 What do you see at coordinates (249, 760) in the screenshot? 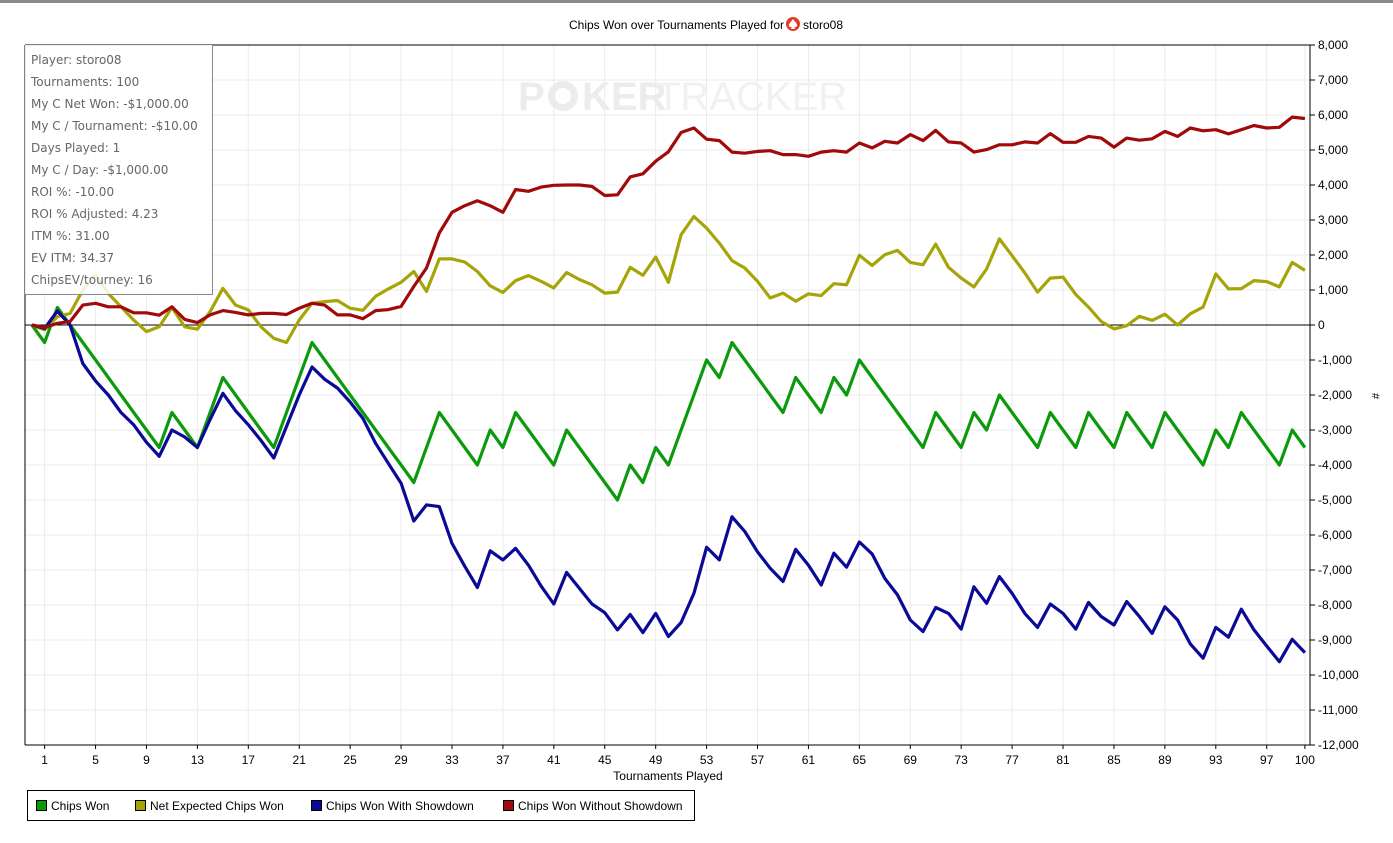
I see `x-tick-label: 17` at bounding box center [249, 760].